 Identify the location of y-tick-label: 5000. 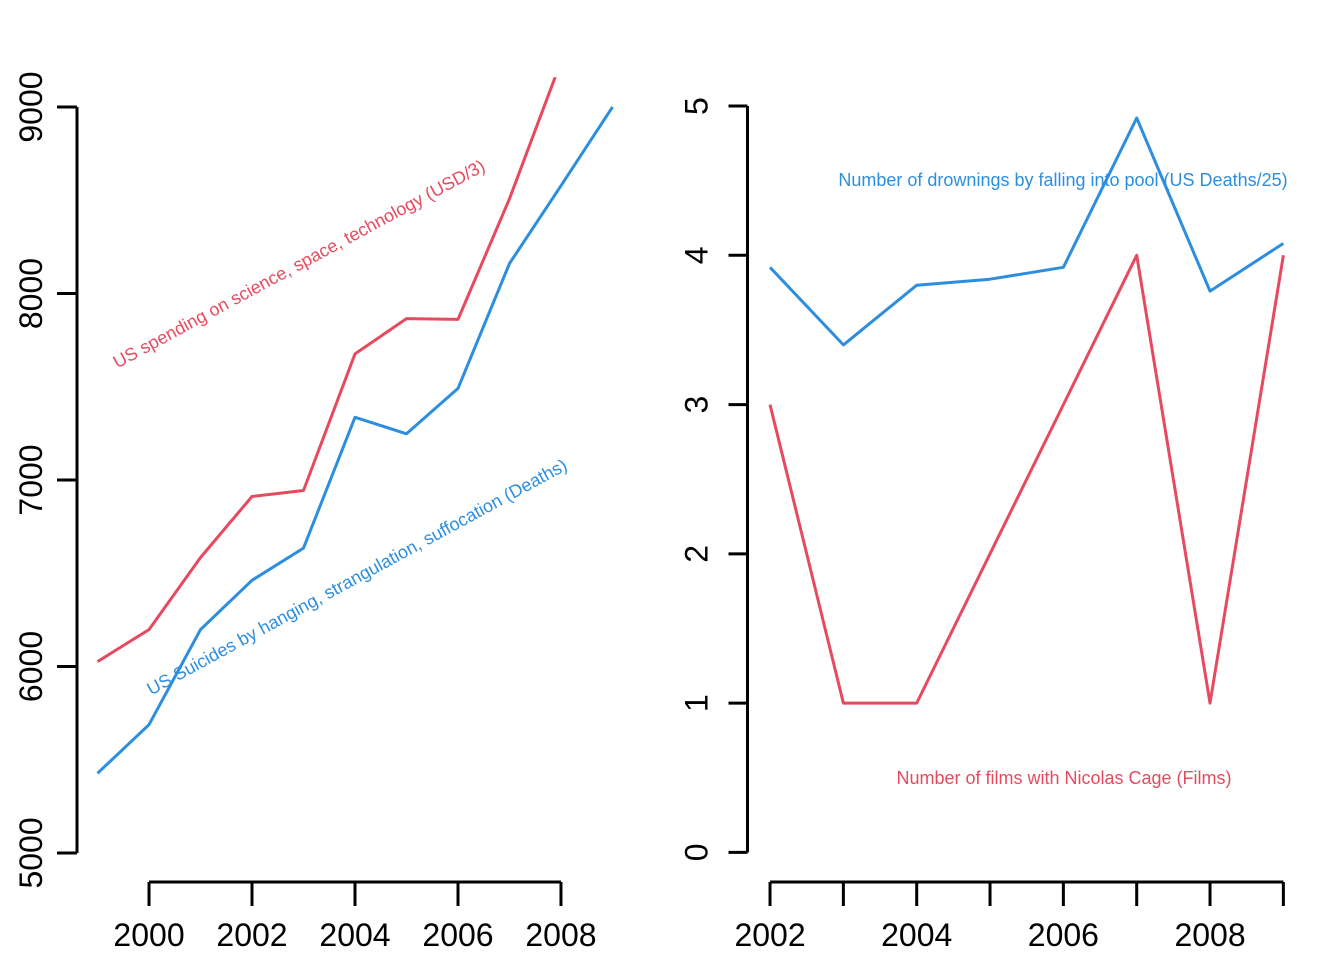
(31, 852).